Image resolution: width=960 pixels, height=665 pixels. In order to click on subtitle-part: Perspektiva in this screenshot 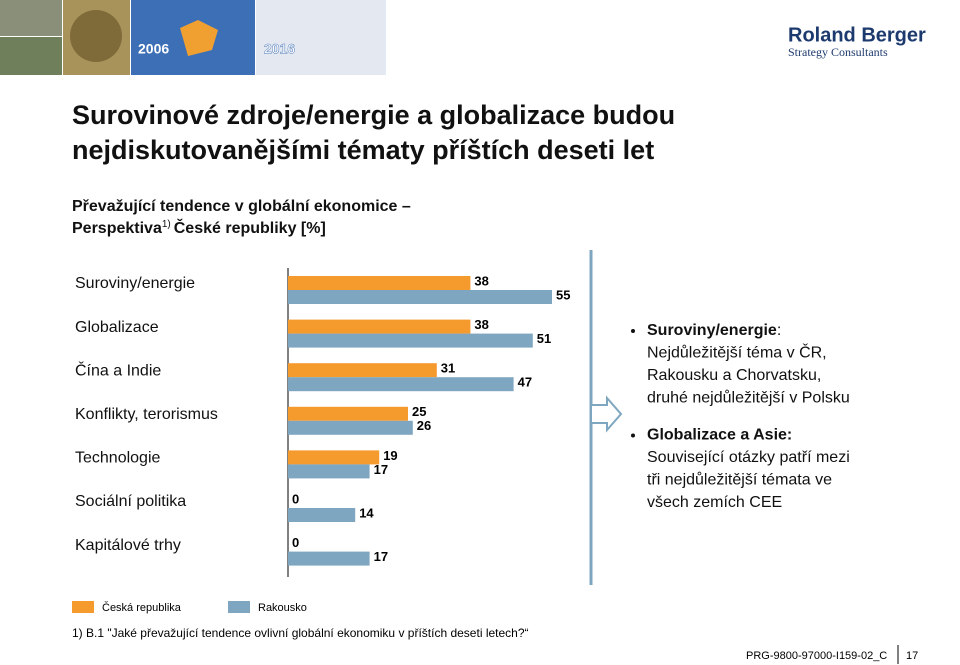, I will do `click(117, 228)`.